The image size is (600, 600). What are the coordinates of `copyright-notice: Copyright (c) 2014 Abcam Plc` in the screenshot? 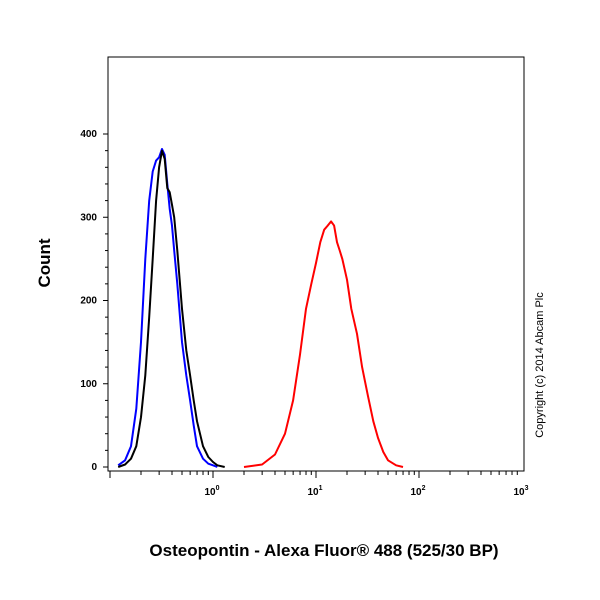 It's located at (540, 365).